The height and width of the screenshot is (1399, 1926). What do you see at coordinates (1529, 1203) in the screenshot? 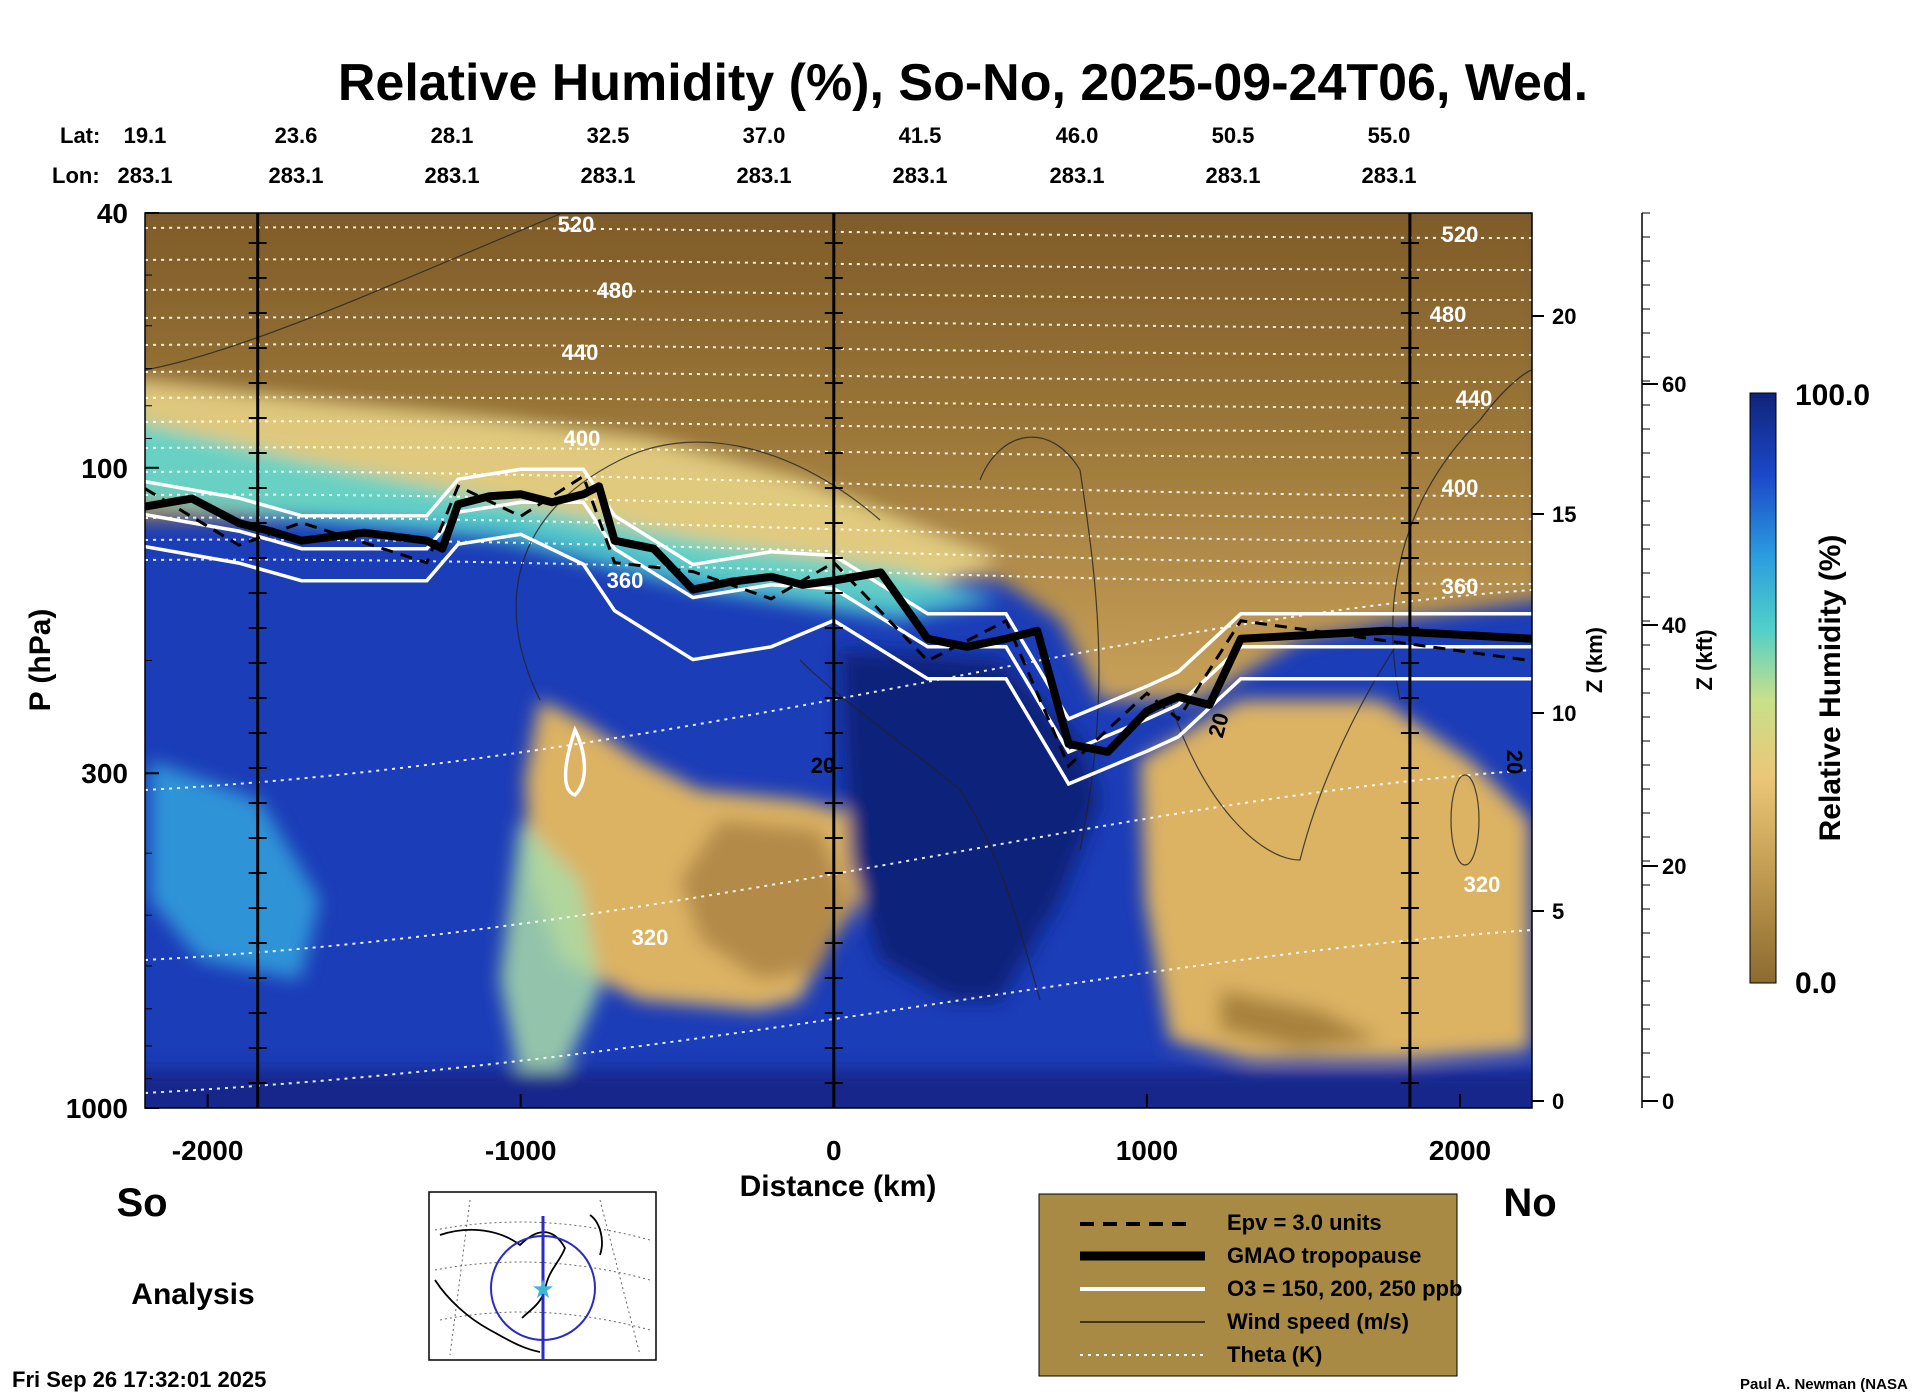
I see `north-label: No` at bounding box center [1529, 1203].